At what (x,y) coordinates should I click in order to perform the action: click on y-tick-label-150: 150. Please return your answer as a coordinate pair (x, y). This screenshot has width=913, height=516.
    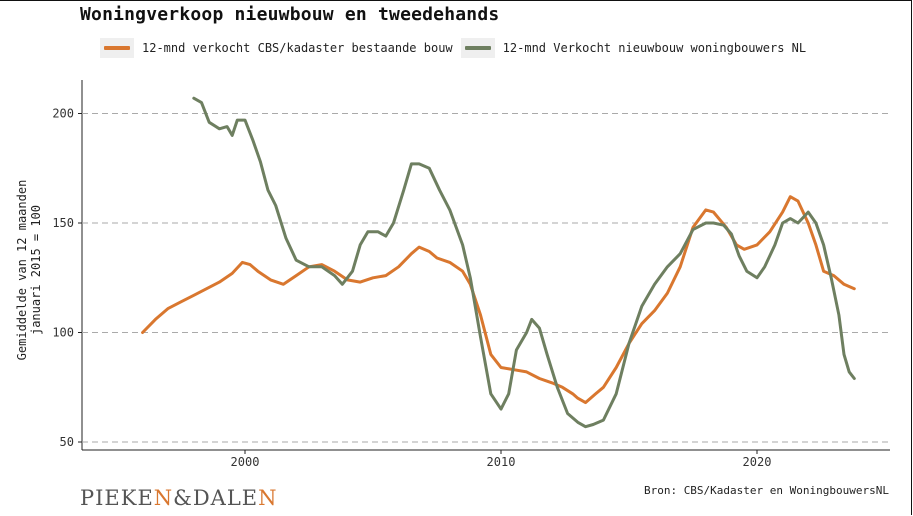
    Looking at the image, I should click on (63, 223).